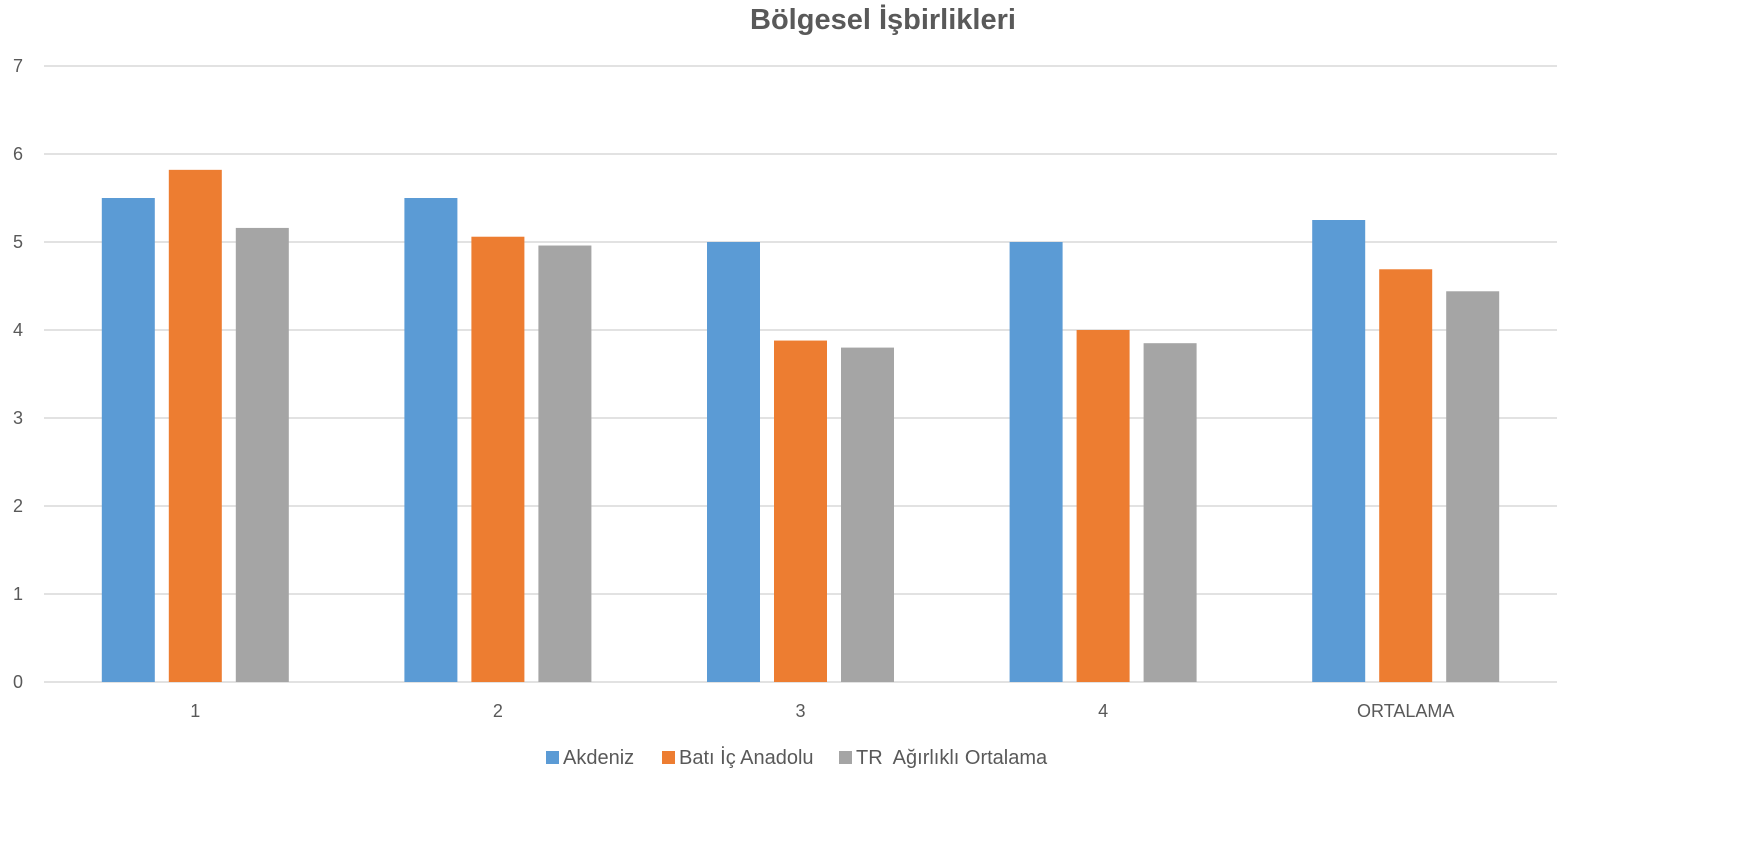 The width and height of the screenshot is (1747, 860). I want to click on y-tick-label: 1, so click(18, 594).